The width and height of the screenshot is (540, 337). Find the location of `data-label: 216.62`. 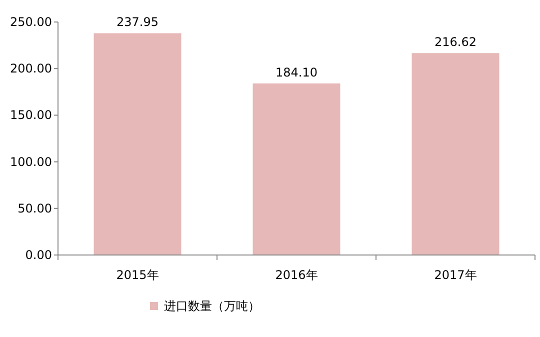

data-label: 216.62 is located at coordinates (455, 42).